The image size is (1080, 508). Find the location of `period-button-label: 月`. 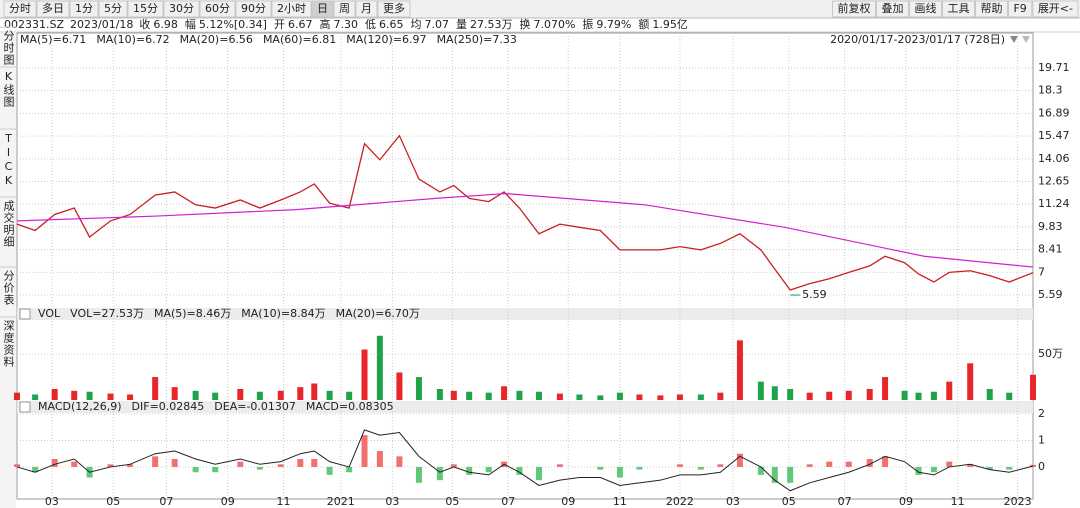

period-button-label: 月 is located at coordinates (366, 8).